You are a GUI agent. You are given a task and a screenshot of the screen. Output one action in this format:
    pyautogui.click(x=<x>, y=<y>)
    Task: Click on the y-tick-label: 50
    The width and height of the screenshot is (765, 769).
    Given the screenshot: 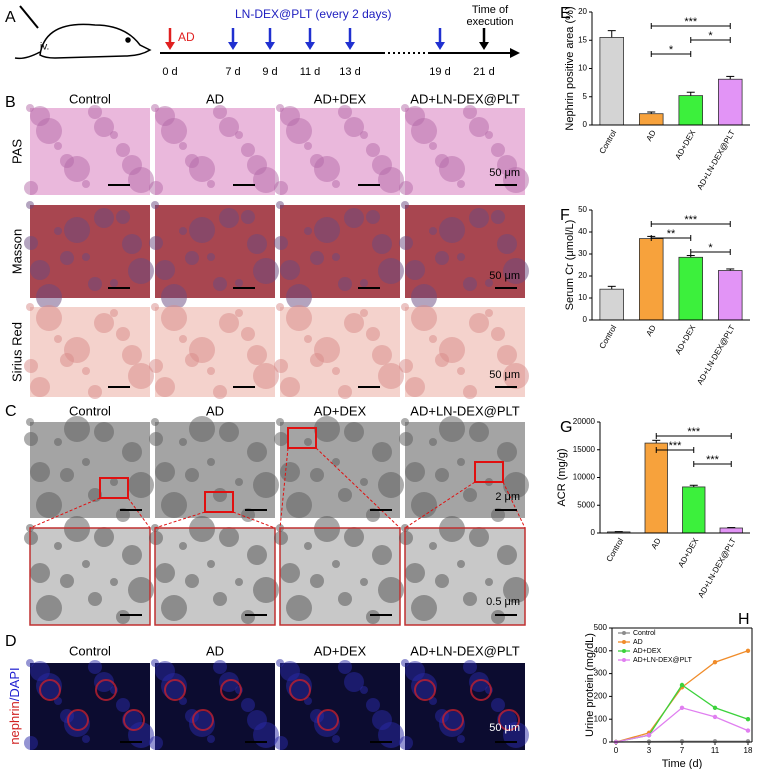 What is the action you would take?
    pyautogui.click(x=582, y=209)
    